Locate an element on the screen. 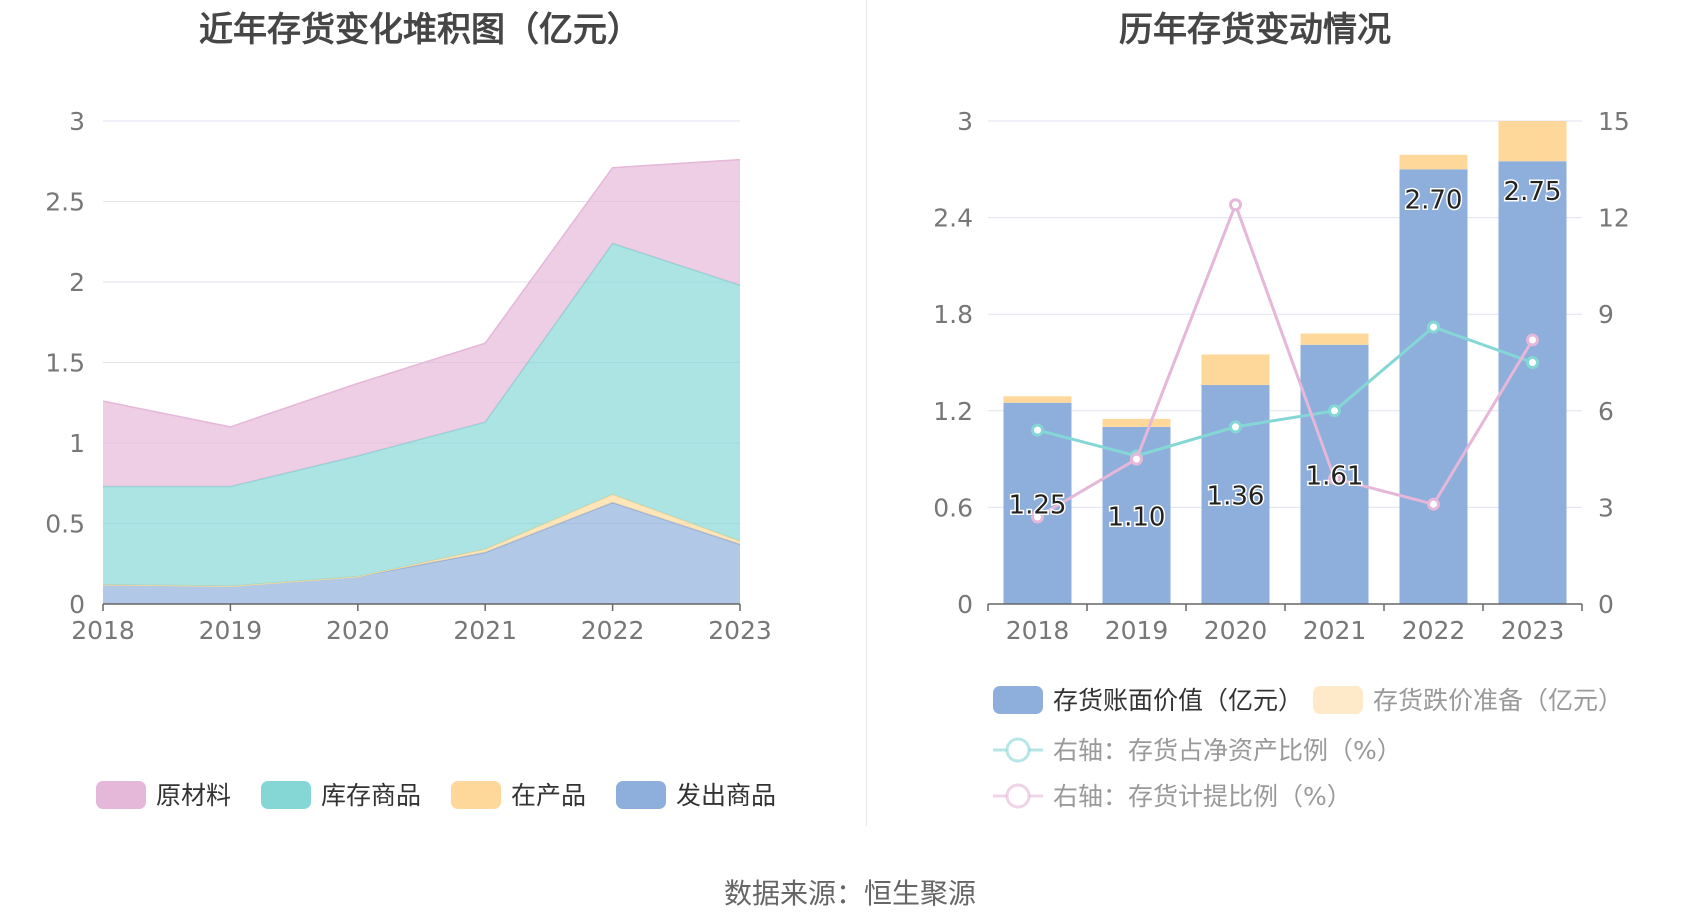  right-left-y-tick-label: 0 is located at coordinates (965, 604).